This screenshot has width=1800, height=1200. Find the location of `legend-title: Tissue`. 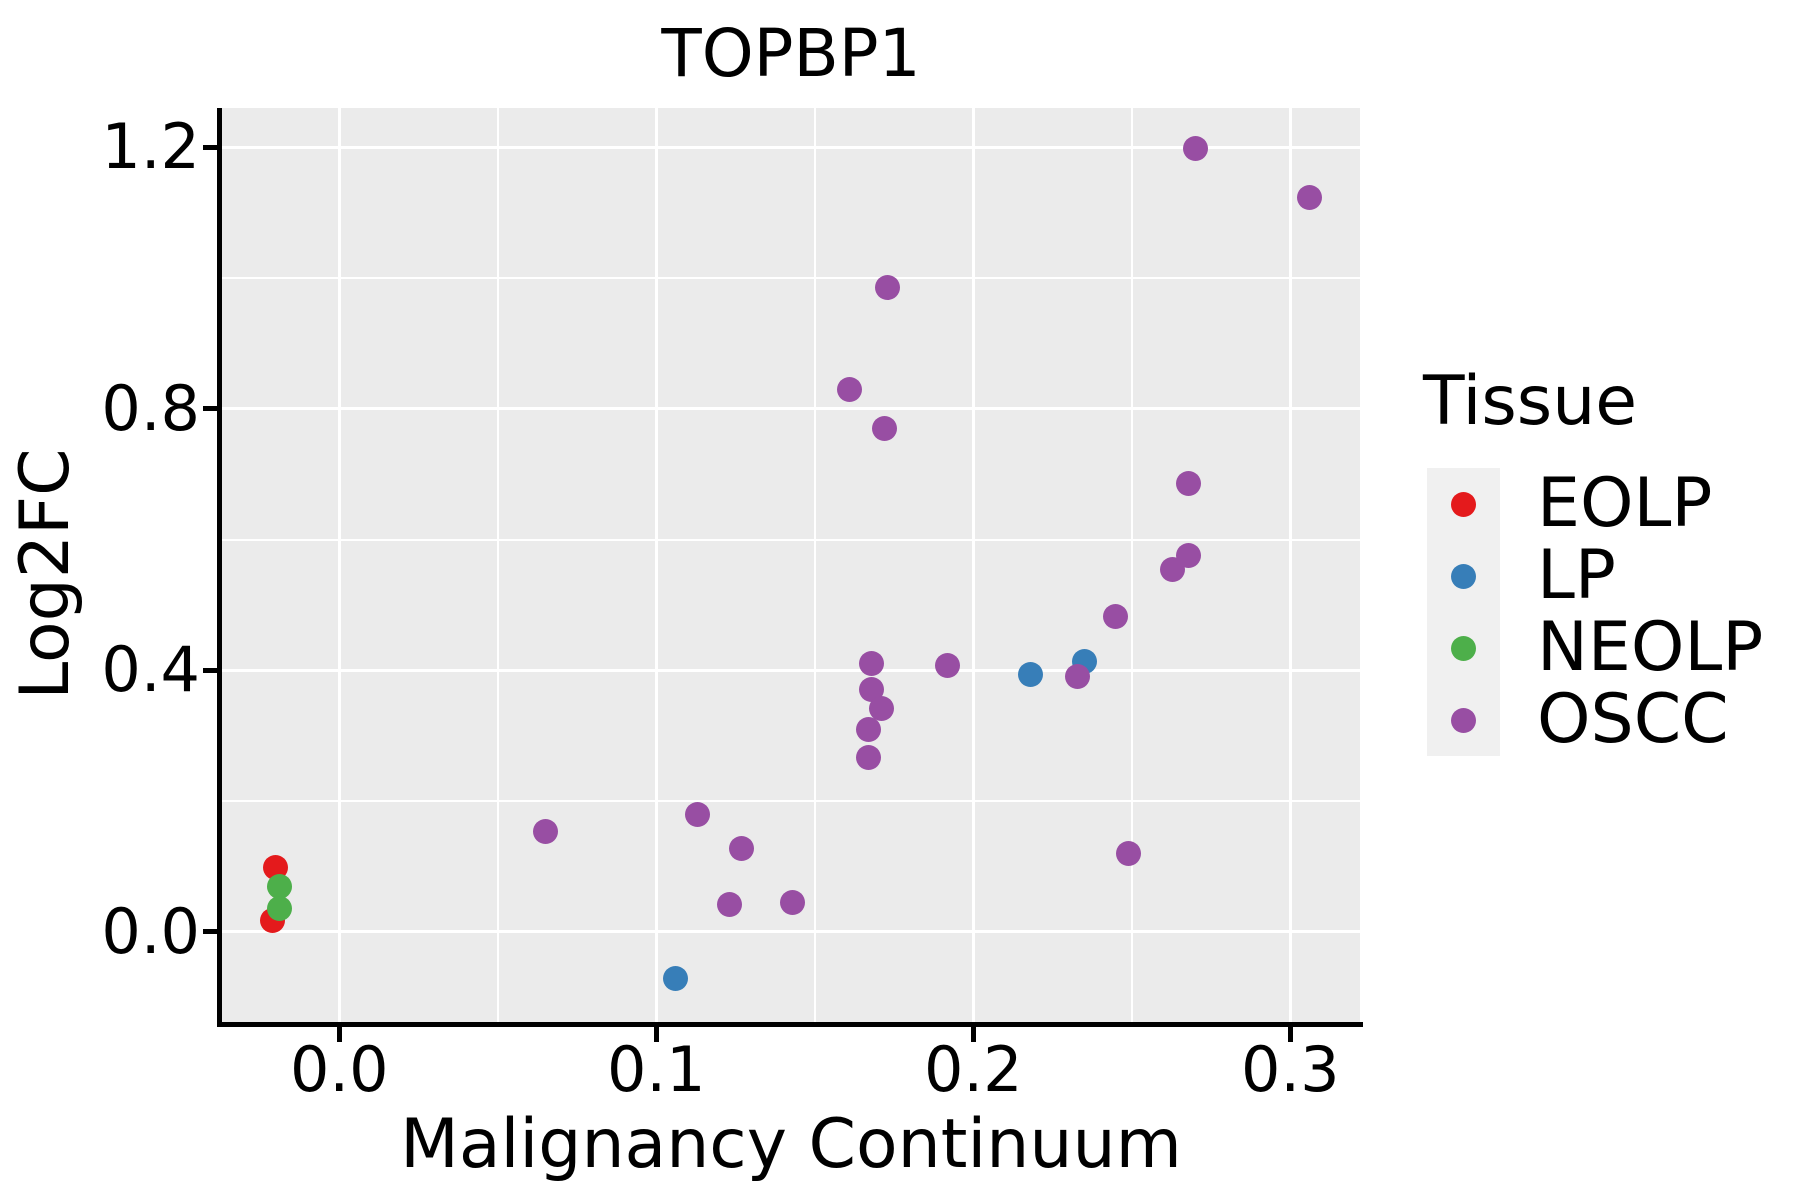

legend-title: Tissue is located at coordinates (1530, 401).